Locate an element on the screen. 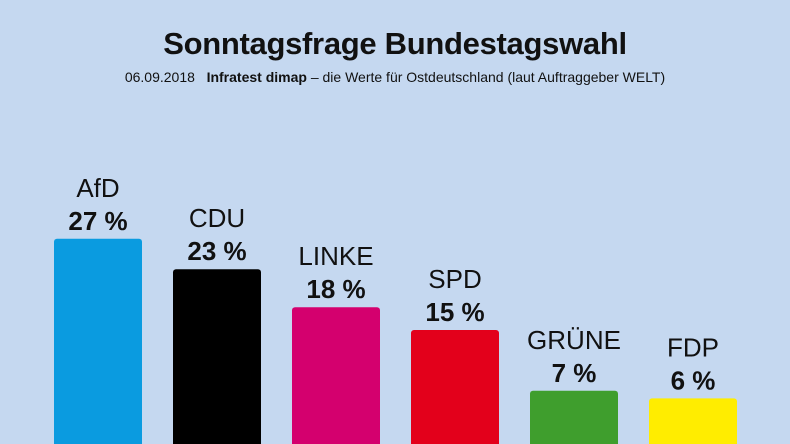 The height and width of the screenshot is (444, 790). value-label: 7 % is located at coordinates (574, 373).